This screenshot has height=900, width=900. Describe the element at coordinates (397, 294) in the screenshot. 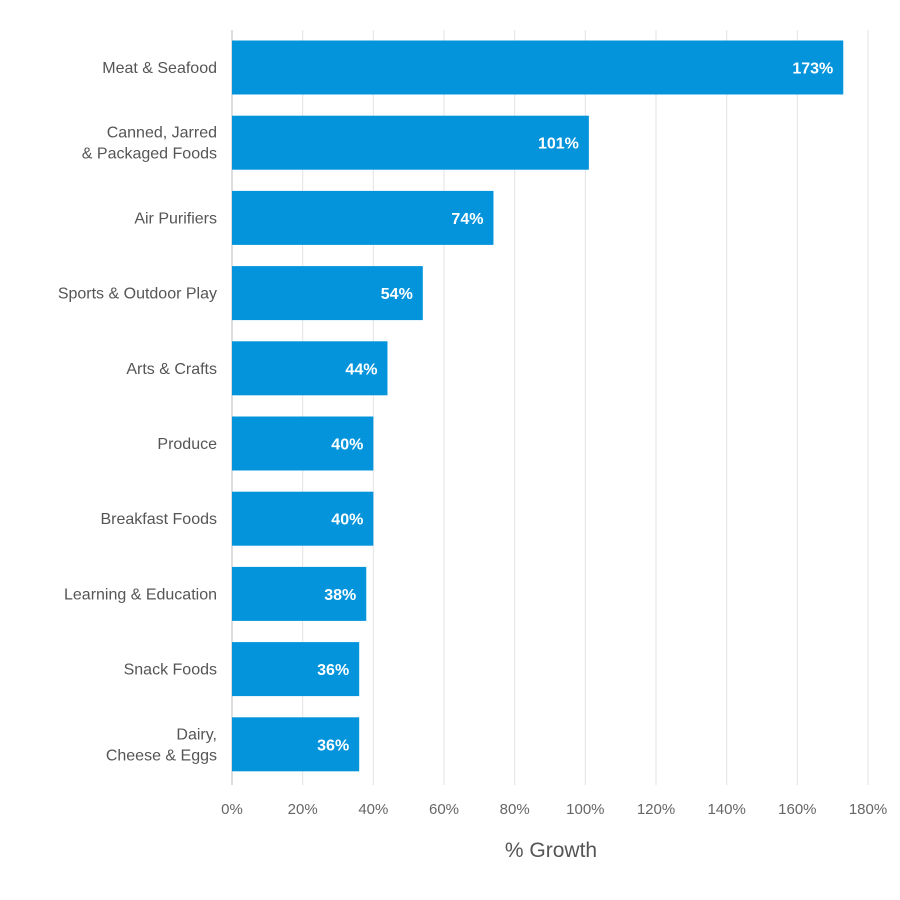

I see `bar-value-label: 54%` at that location.